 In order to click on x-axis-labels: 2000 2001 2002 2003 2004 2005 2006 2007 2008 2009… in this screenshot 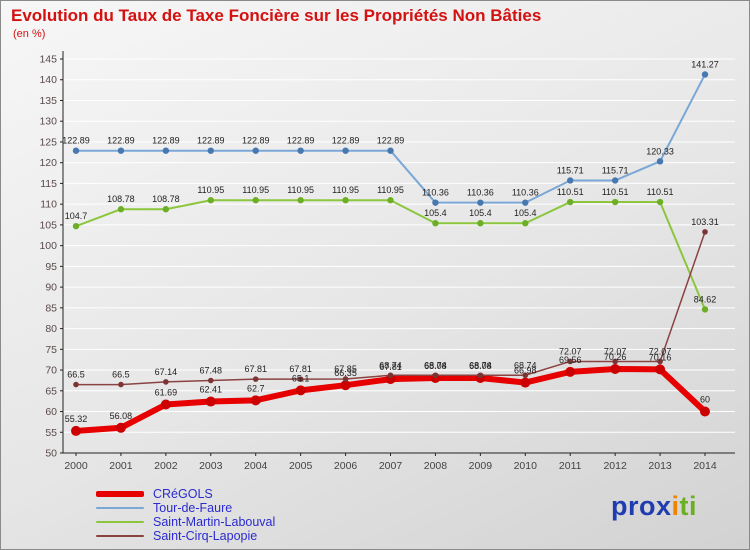, I will do `click(390, 462)`.